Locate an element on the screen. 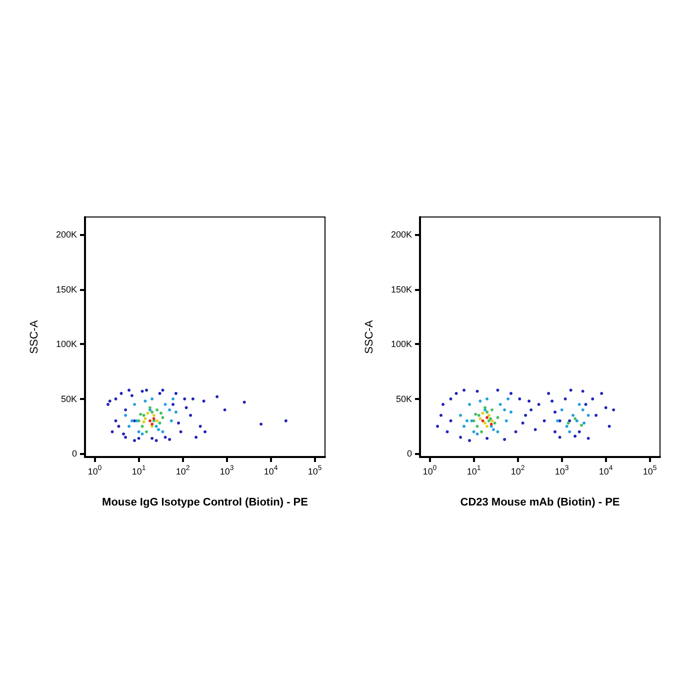  x-axis-title: CD23 Mouse mAb (Biotin) - PE is located at coordinates (540, 502).